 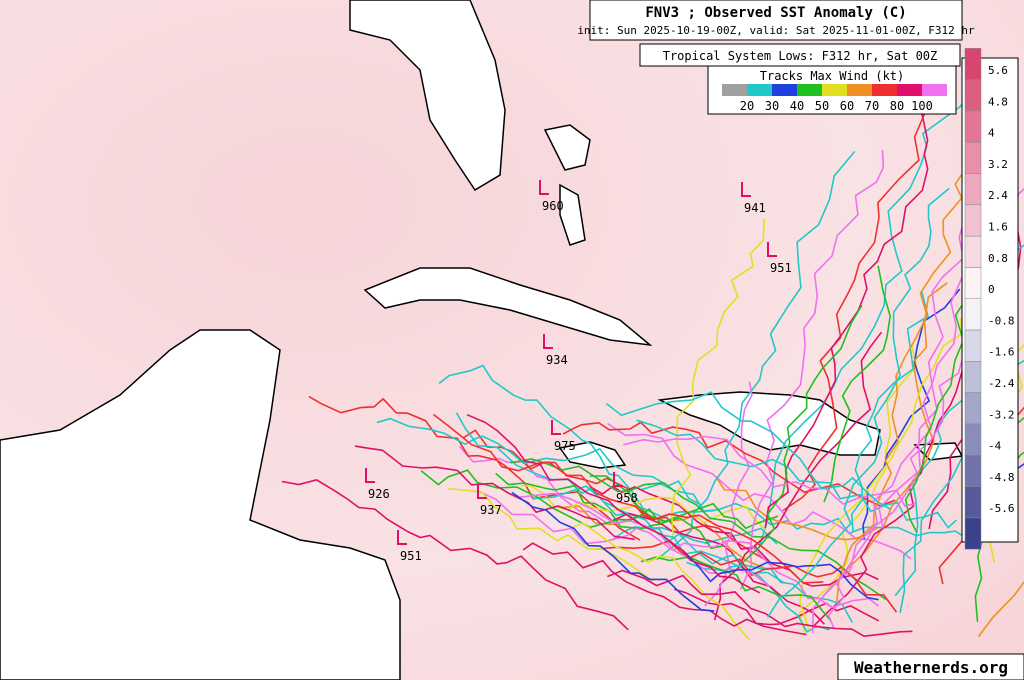 I want to click on low-pressure: 951, so click(x=411, y=556).